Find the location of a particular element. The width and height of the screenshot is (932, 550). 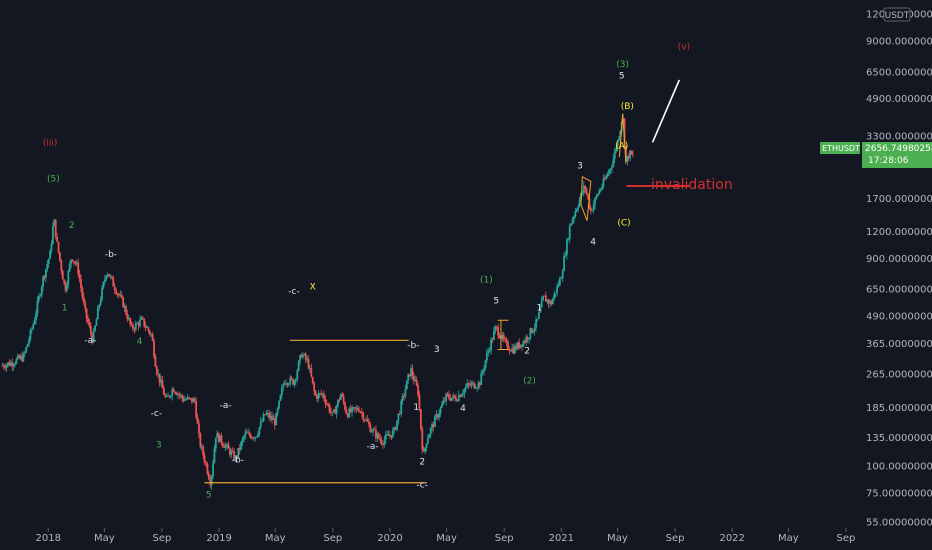

time-tick-label: Sep is located at coordinates (846, 538).